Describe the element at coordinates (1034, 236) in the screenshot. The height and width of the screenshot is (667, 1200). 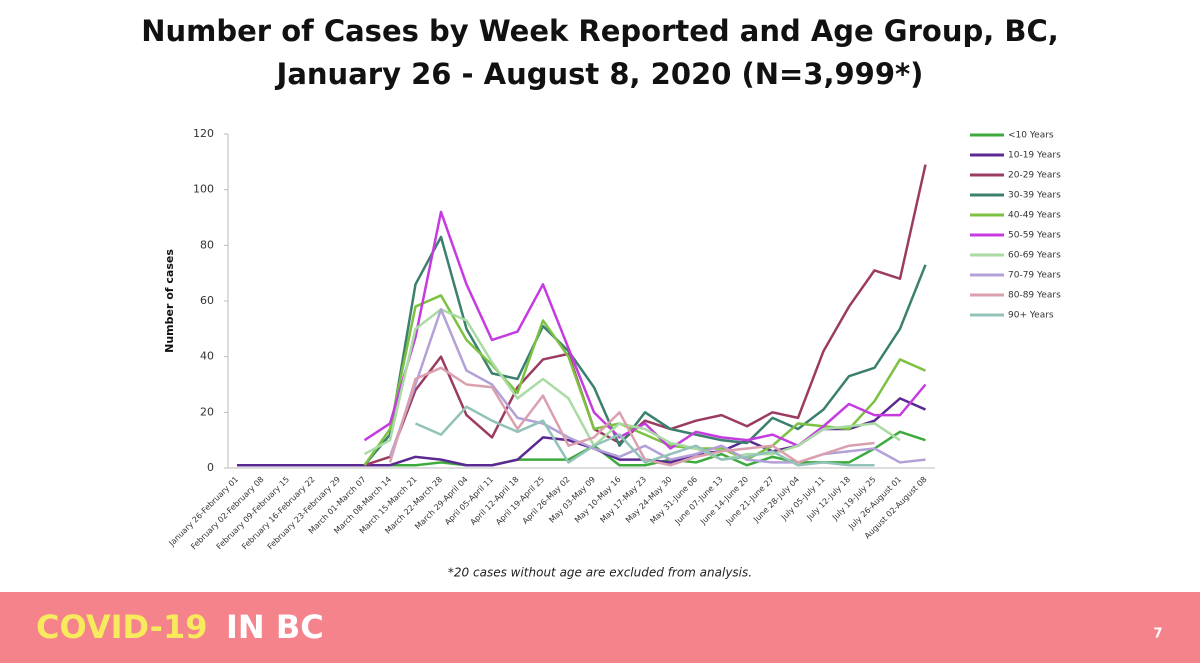
I see `legend-label: 50-59 Years` at that location.